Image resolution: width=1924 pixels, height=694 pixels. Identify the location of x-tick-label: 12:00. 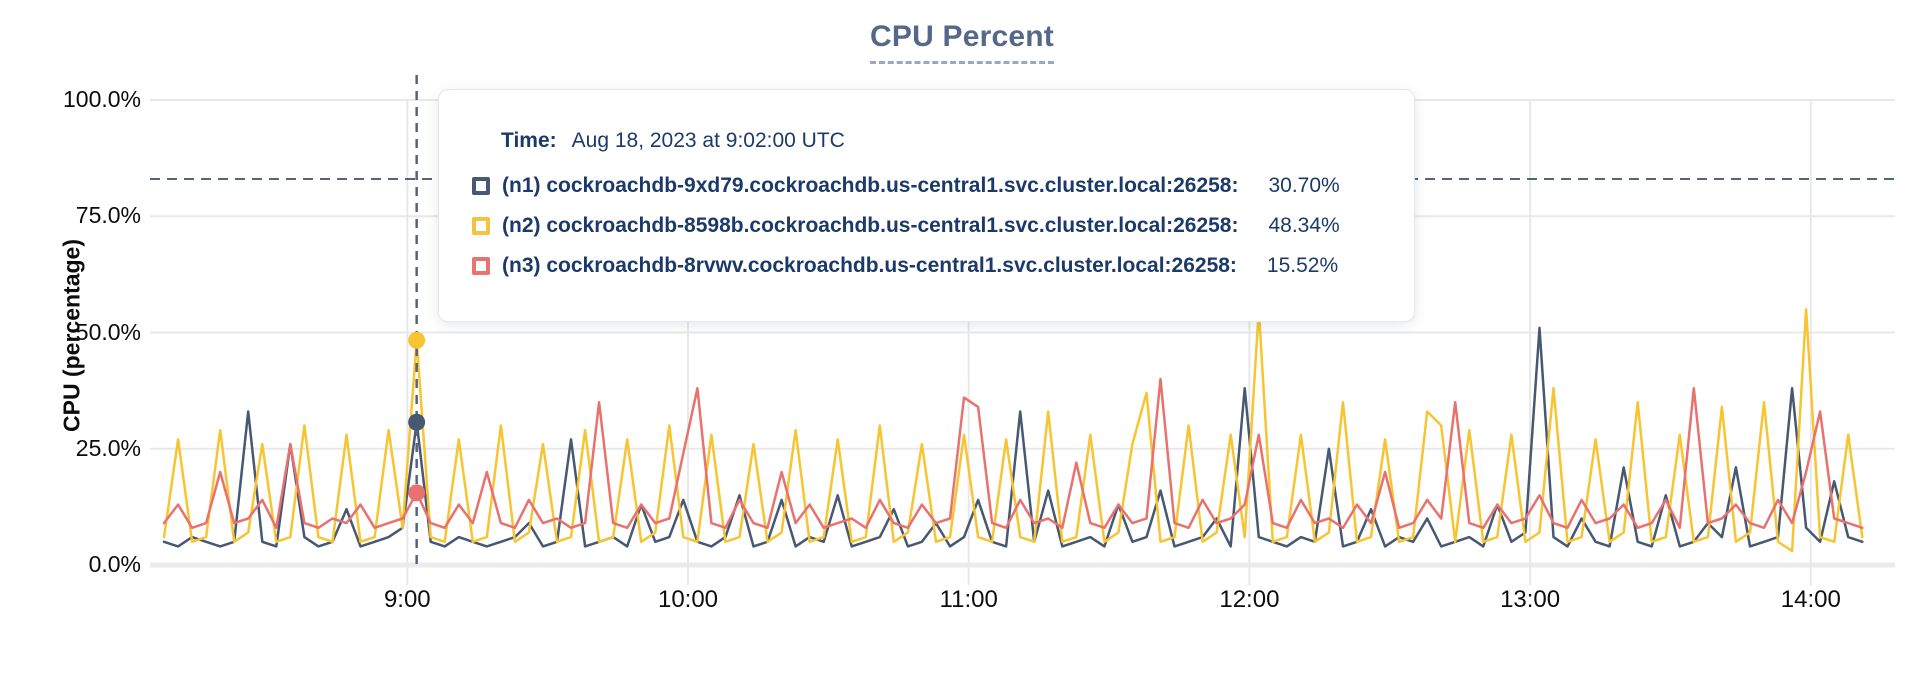
(1249, 599).